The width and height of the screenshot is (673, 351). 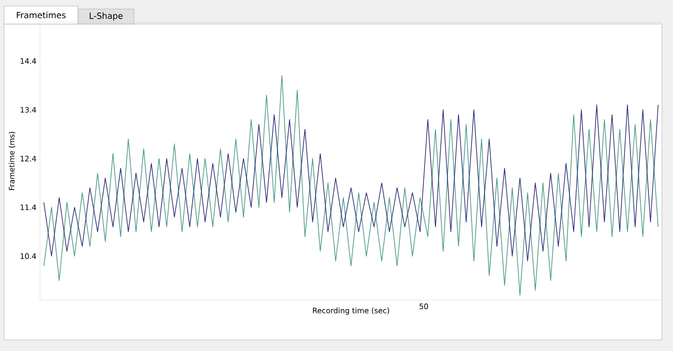 What do you see at coordinates (41, 15) in the screenshot?
I see `text: Frametimes` at bounding box center [41, 15].